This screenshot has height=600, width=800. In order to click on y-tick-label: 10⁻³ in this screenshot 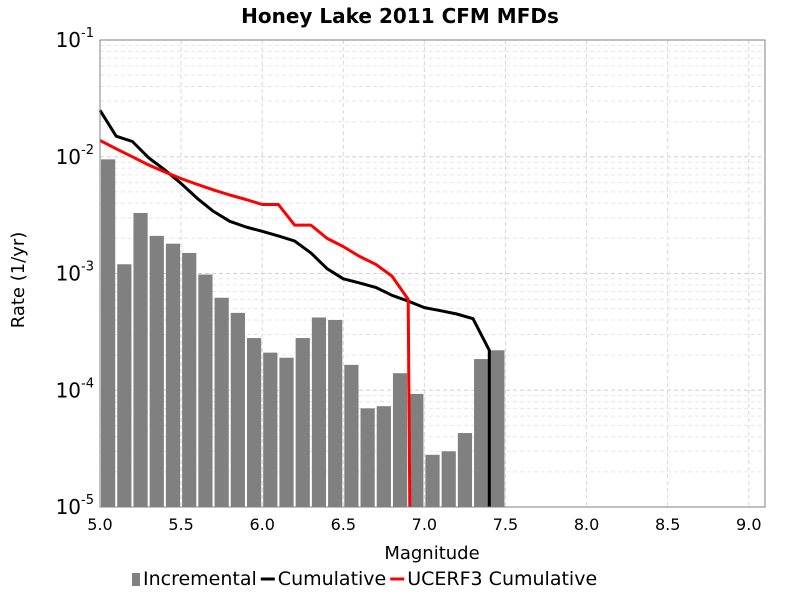, I will do `click(75, 273)`.